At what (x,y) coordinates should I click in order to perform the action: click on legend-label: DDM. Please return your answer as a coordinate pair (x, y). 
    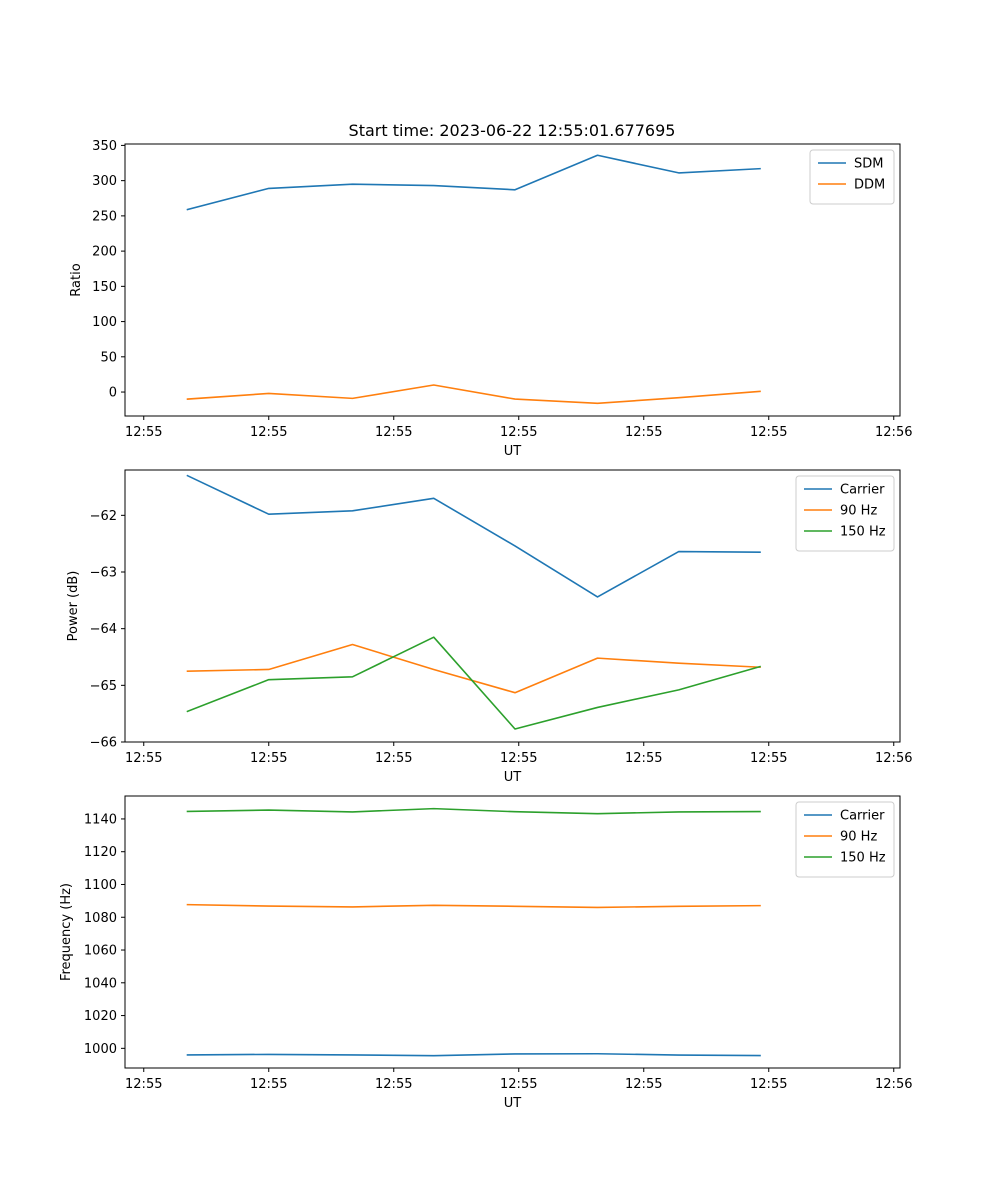
    Looking at the image, I should click on (869, 185).